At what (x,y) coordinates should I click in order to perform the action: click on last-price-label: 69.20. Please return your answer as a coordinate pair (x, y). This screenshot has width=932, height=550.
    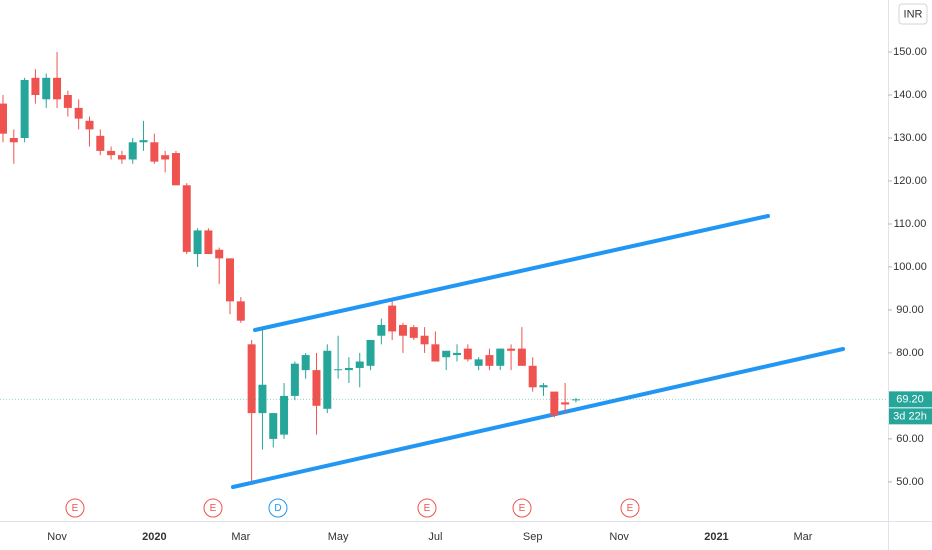
    Looking at the image, I should click on (910, 399).